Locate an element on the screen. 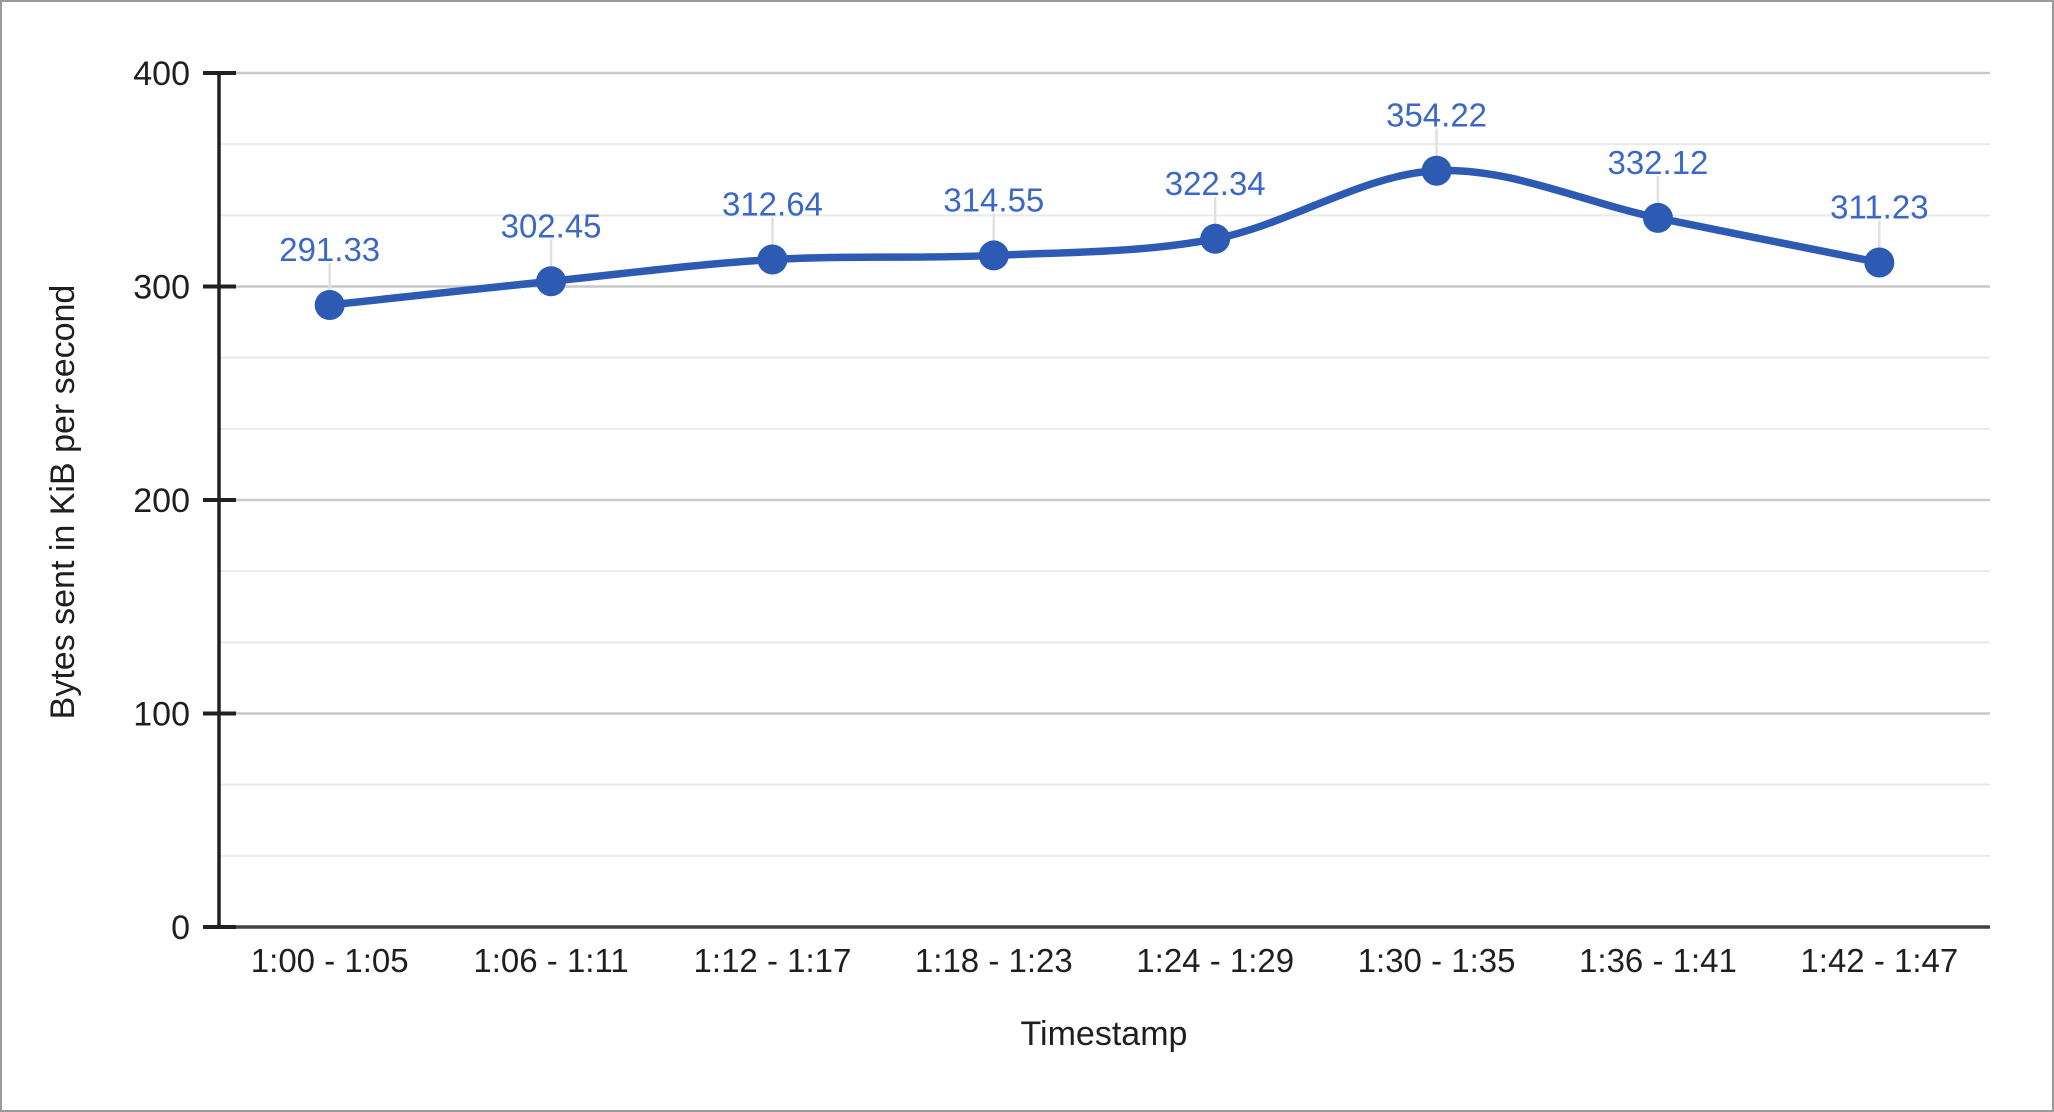 The image size is (2054, 1112). y-tick-label: 300 is located at coordinates (161, 288).